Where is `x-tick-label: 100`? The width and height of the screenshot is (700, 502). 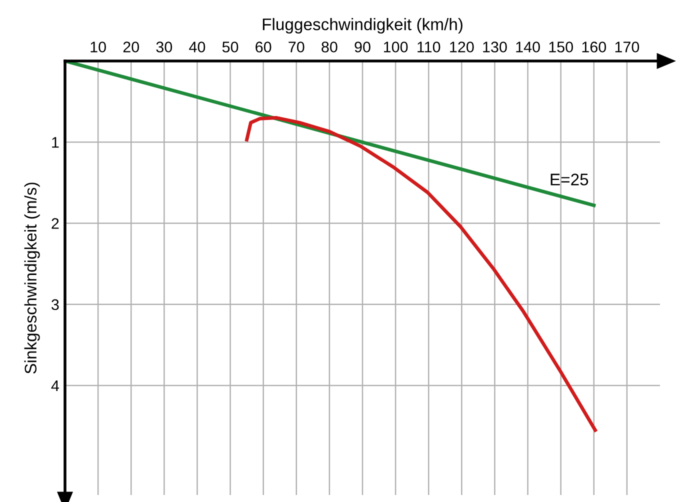
x-tick-label: 100 is located at coordinates (396, 47).